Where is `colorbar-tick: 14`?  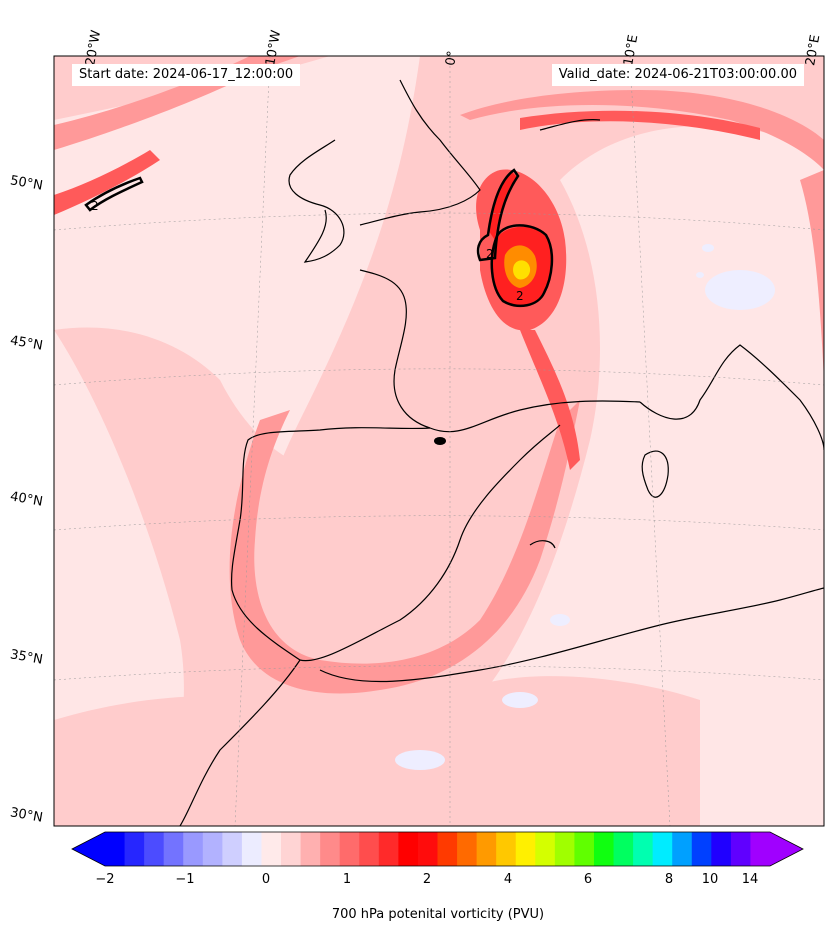
colorbar-tick: 14 is located at coordinates (750, 879).